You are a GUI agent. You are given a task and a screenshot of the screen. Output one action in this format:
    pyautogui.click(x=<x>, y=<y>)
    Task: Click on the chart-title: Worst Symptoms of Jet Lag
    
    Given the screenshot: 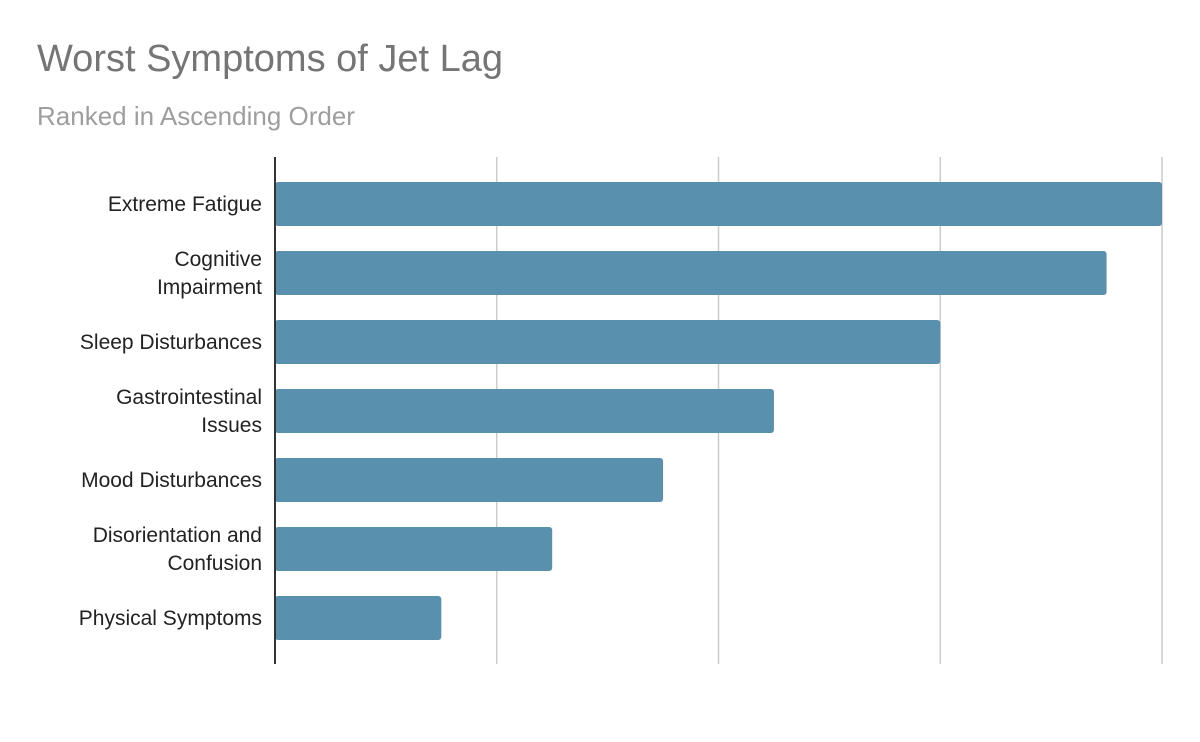 What is the action you would take?
    pyautogui.click(x=270, y=59)
    